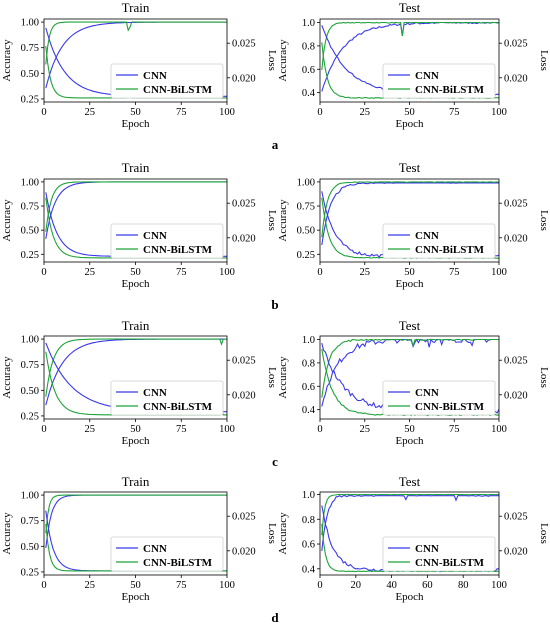 The width and height of the screenshot is (550, 629). I want to click on x-tick-label: 60, so click(427, 585).